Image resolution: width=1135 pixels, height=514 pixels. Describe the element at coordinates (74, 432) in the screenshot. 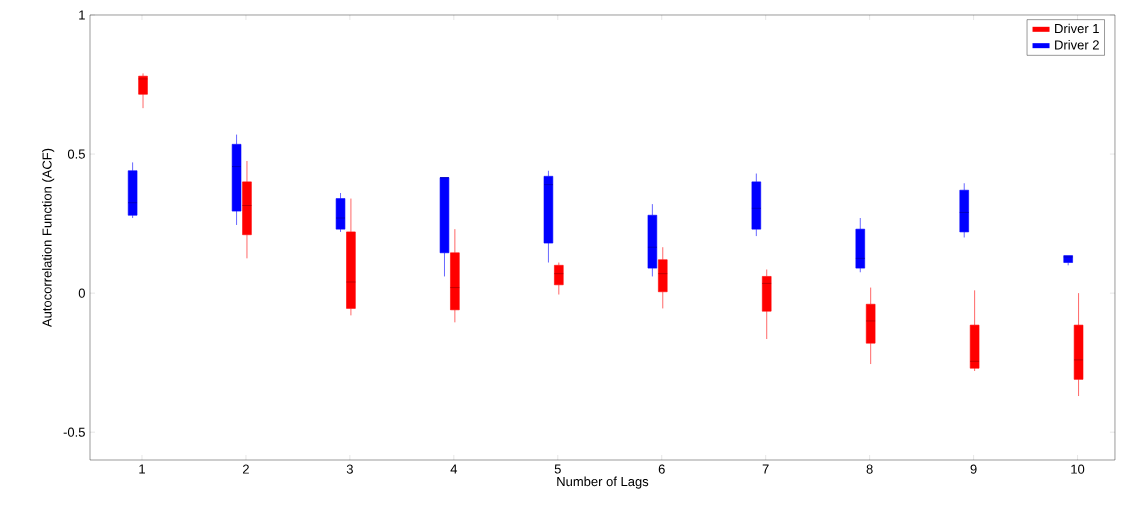

I see `y-tick-label: -0.5` at that location.